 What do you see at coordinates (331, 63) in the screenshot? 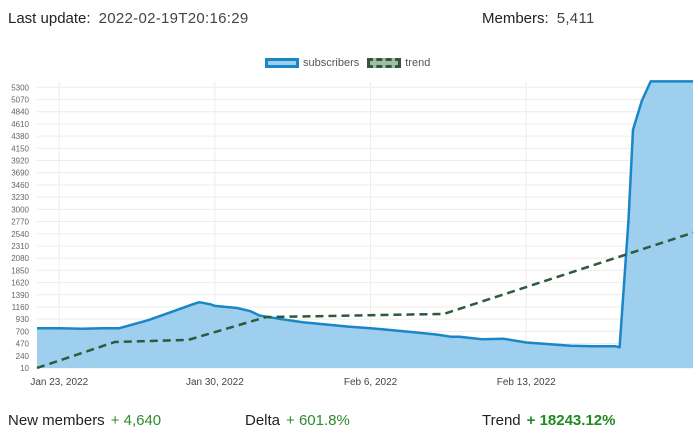
I see `legend-label-subscribers: subscribers` at bounding box center [331, 63].